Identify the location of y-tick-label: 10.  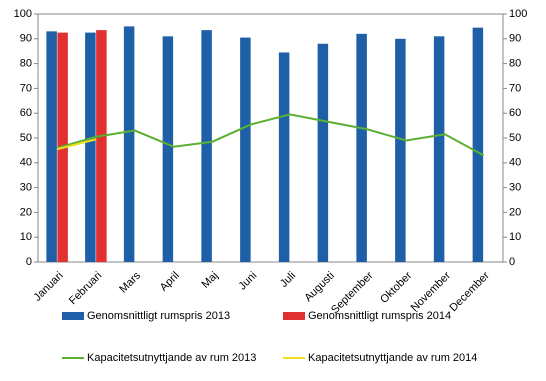
(26, 237).